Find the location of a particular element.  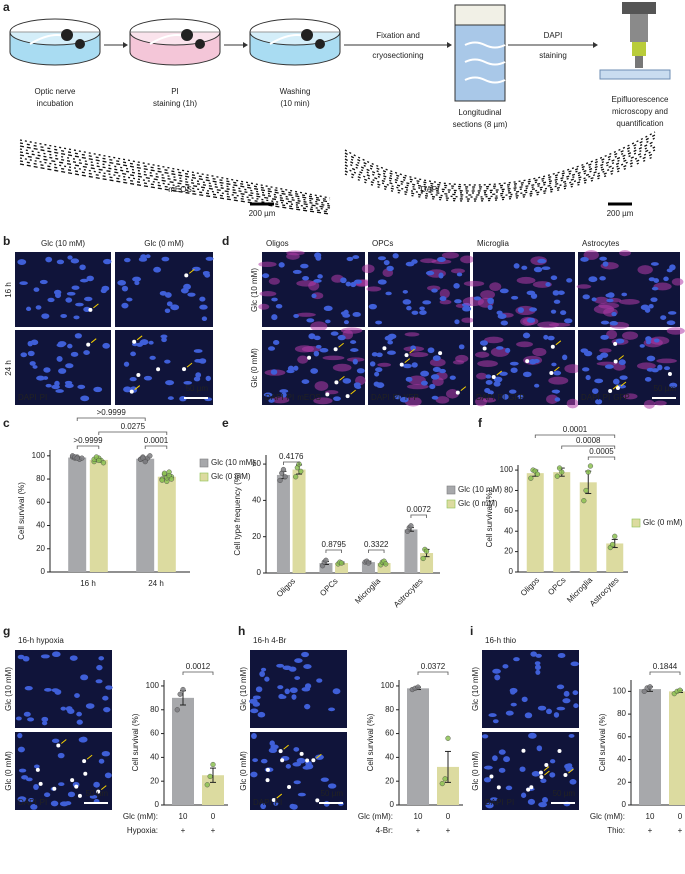

micrograph is located at coordinates (419, 289).